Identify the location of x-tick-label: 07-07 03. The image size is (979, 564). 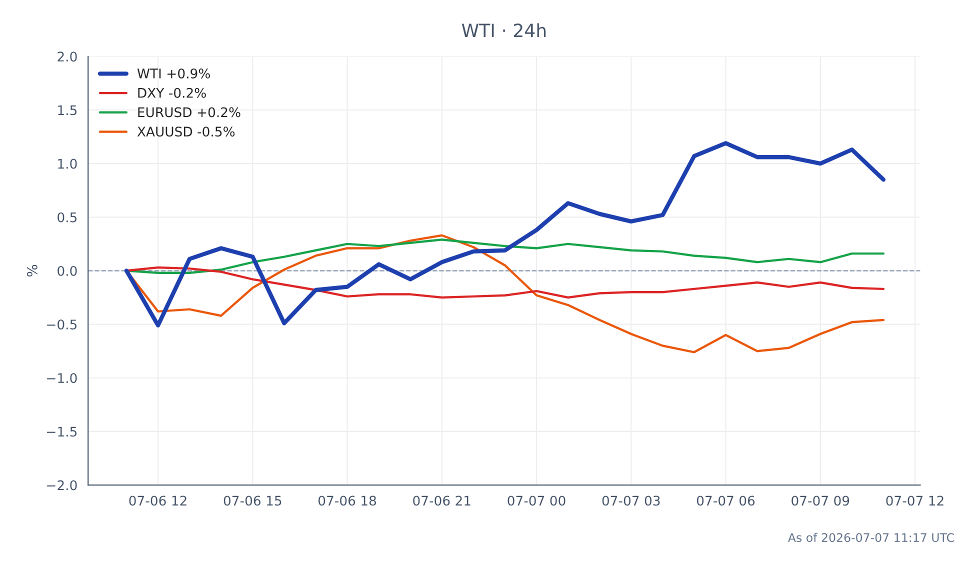
(631, 501).